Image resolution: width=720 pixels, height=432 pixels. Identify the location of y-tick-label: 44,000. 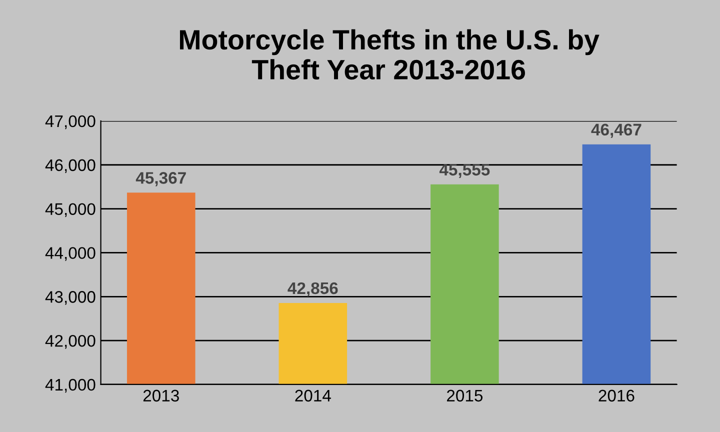
(70, 254).